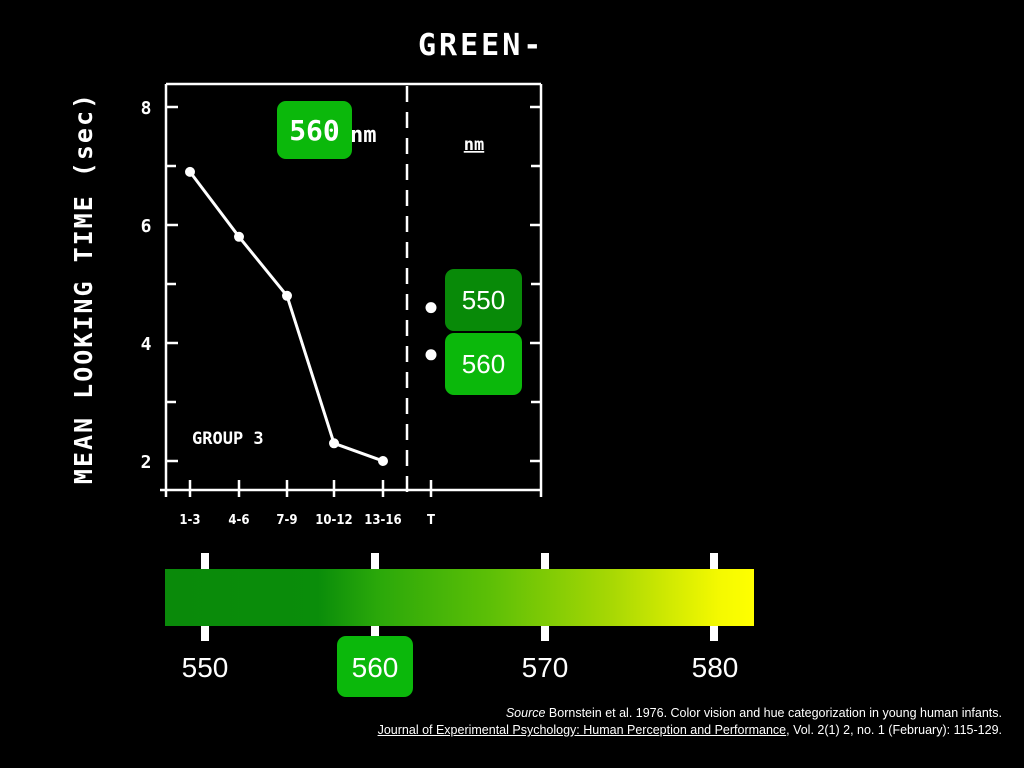  I want to click on habituation-badge: 560, so click(314, 130).